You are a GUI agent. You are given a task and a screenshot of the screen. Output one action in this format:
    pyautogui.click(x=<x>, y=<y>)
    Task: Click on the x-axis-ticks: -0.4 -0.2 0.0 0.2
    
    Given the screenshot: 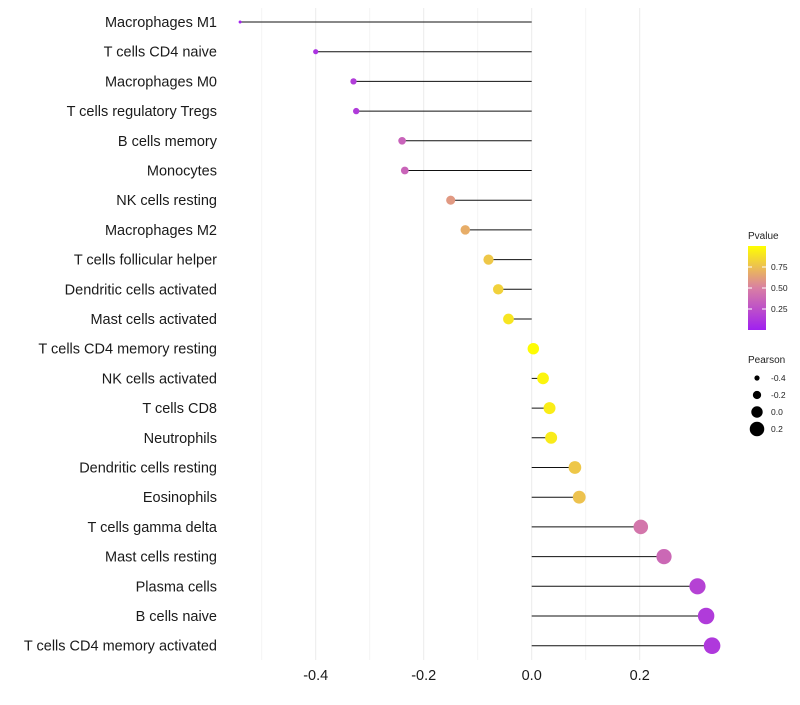 What is the action you would take?
    pyautogui.click(x=476, y=676)
    